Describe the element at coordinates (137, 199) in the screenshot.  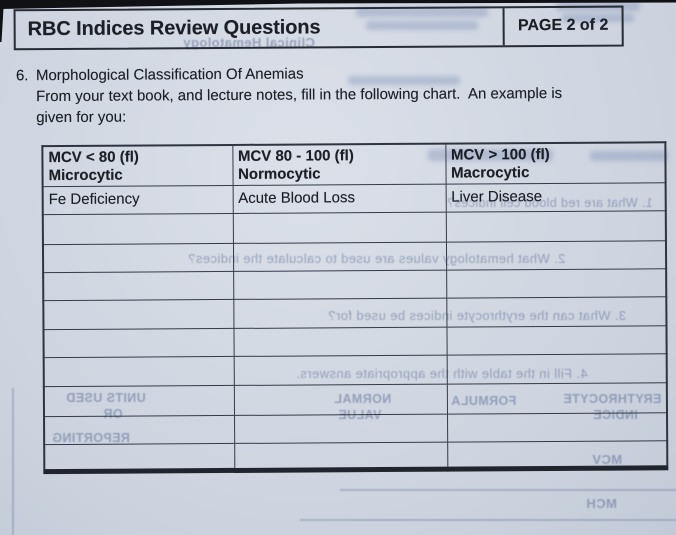
I see `example-cell-microcytic: Fe Deficiency` at that location.